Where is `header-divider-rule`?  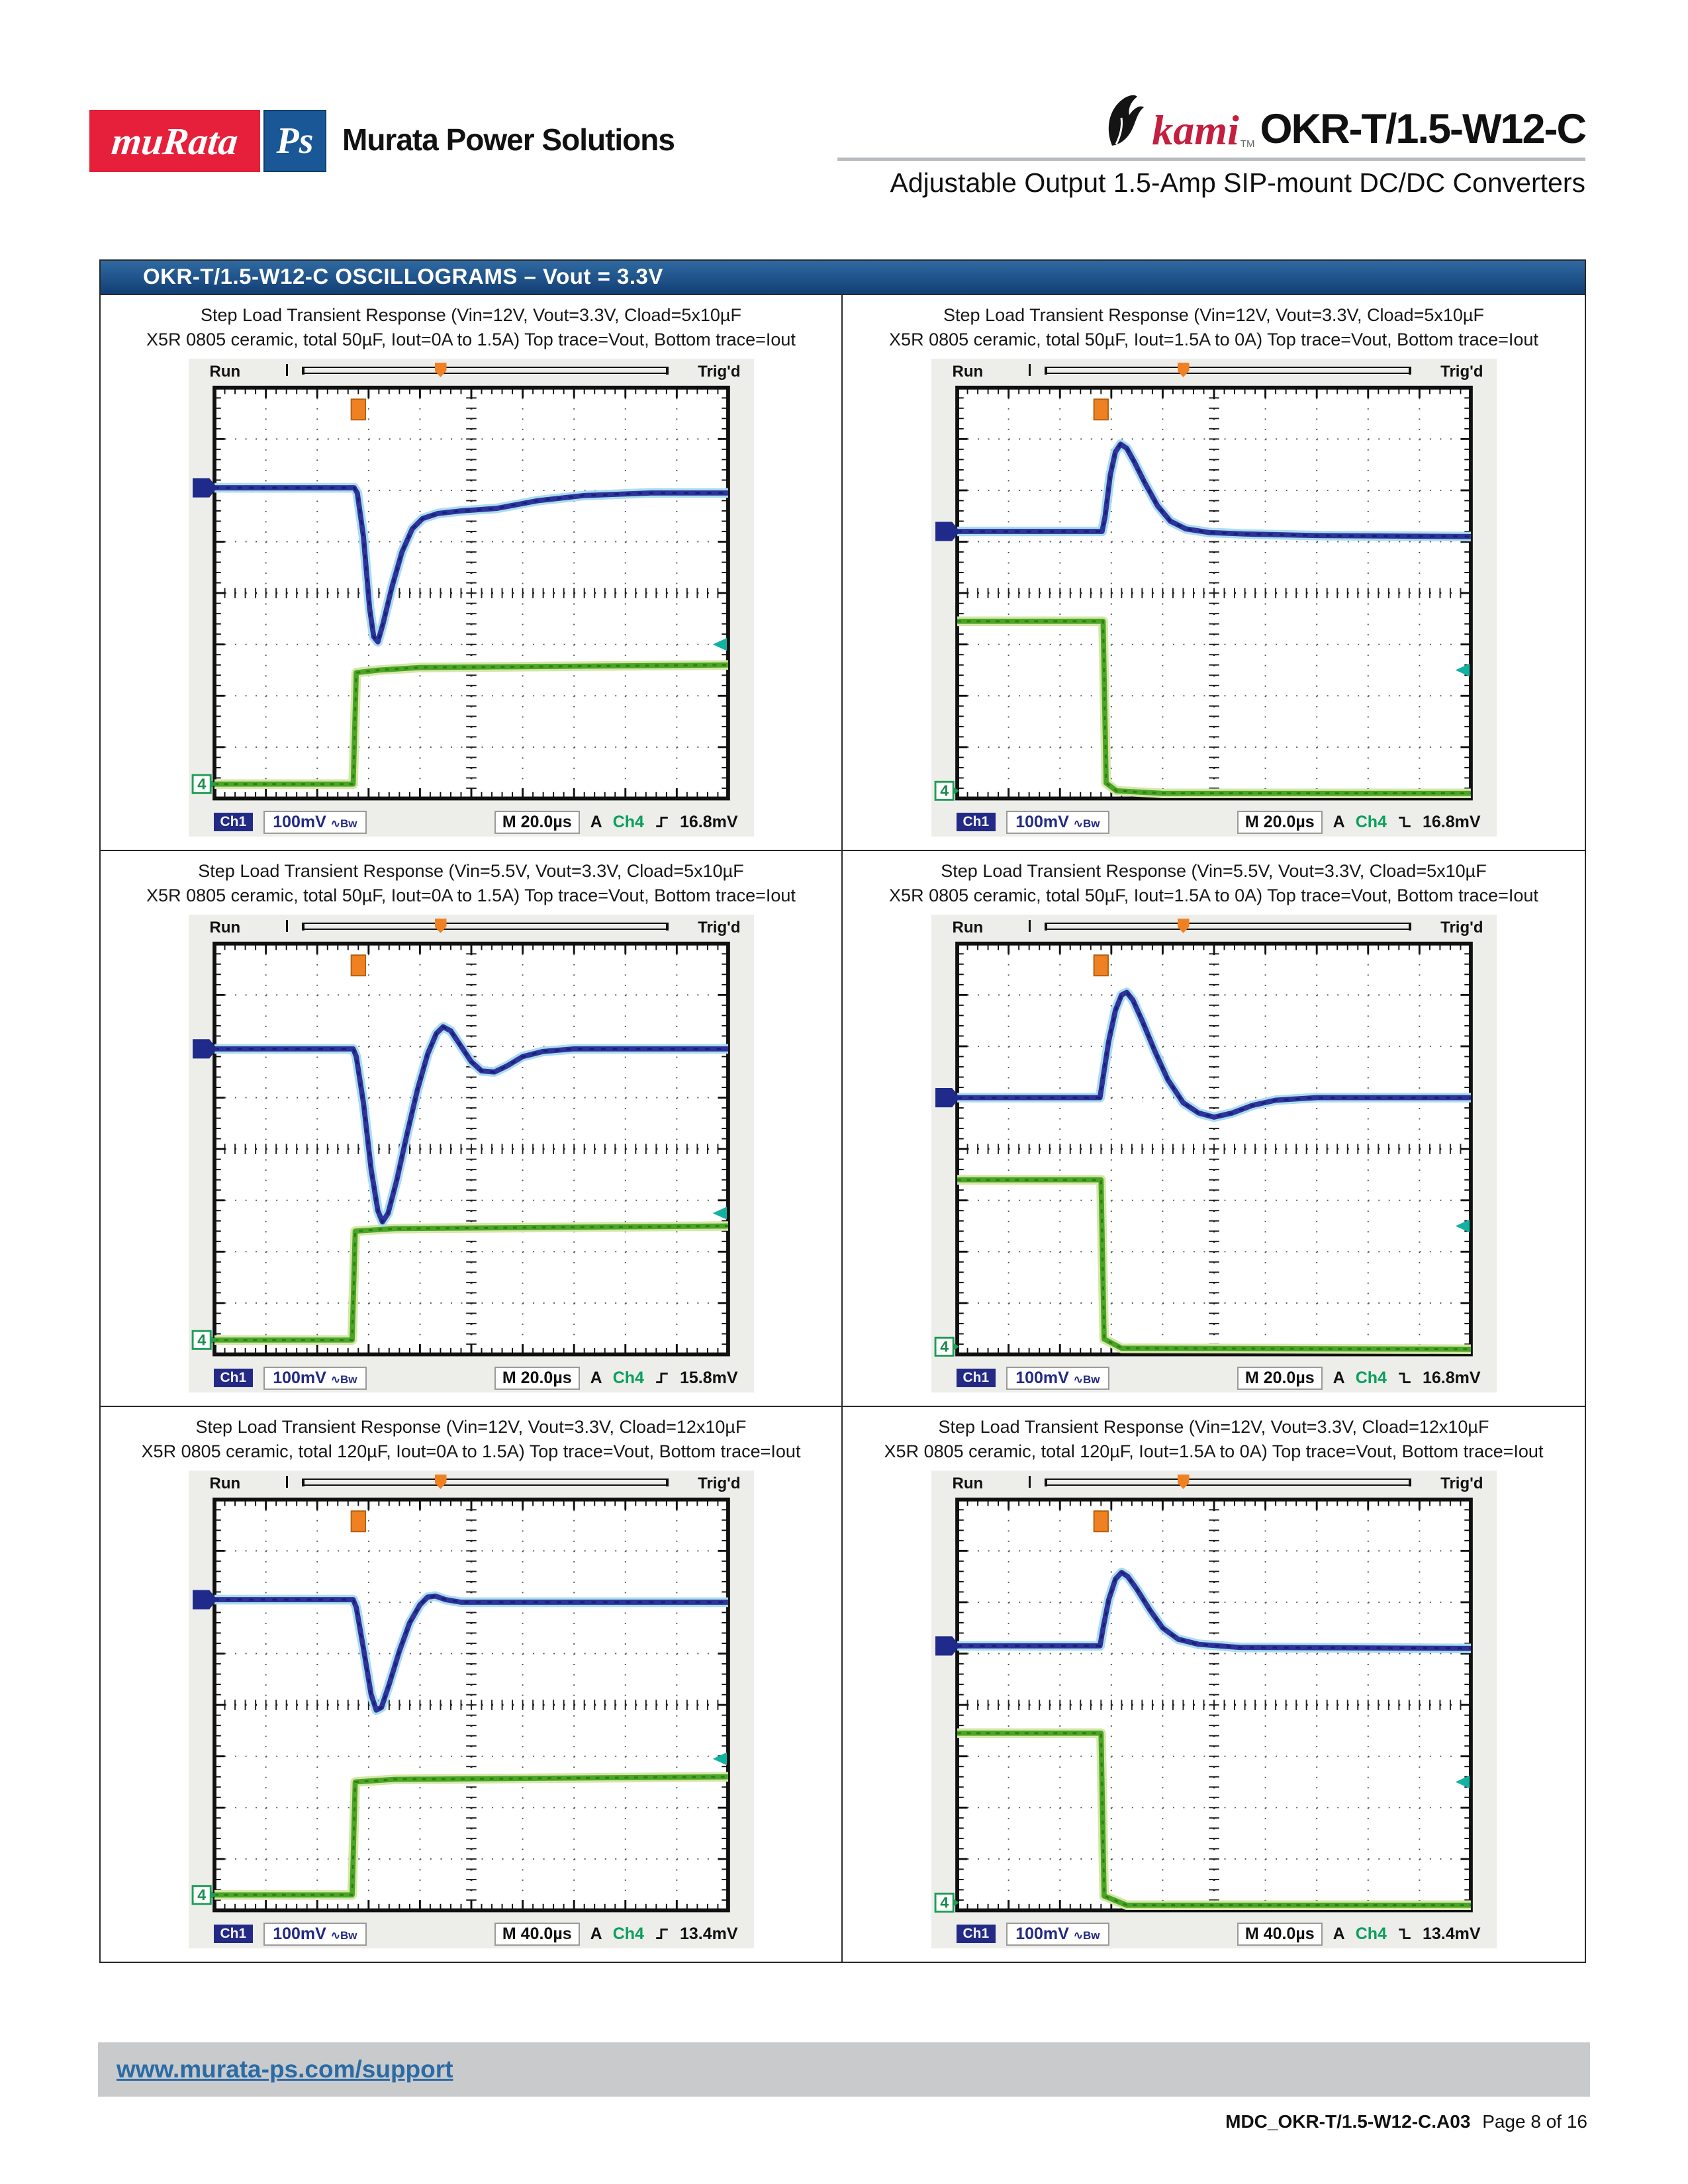
header-divider-rule is located at coordinates (1211, 159).